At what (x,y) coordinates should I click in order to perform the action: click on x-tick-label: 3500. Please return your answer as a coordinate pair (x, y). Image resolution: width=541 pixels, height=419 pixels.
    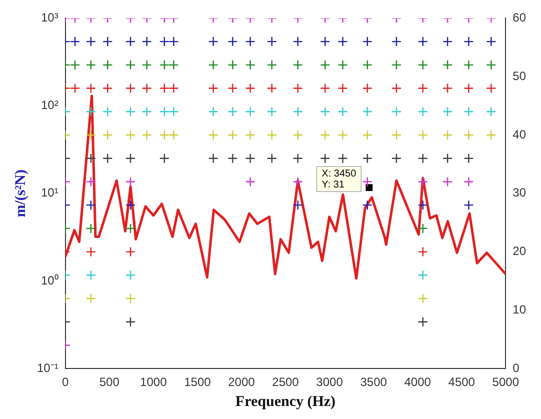
    Looking at the image, I should click on (374, 382).